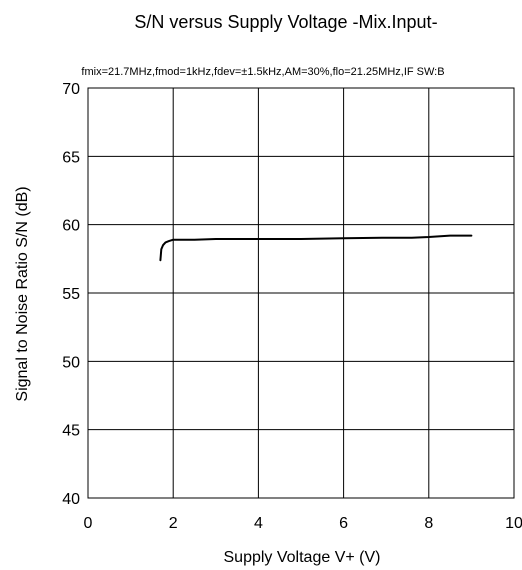 Image resolution: width=522 pixels, height=570 pixels. I want to click on series-line, so click(316, 248).